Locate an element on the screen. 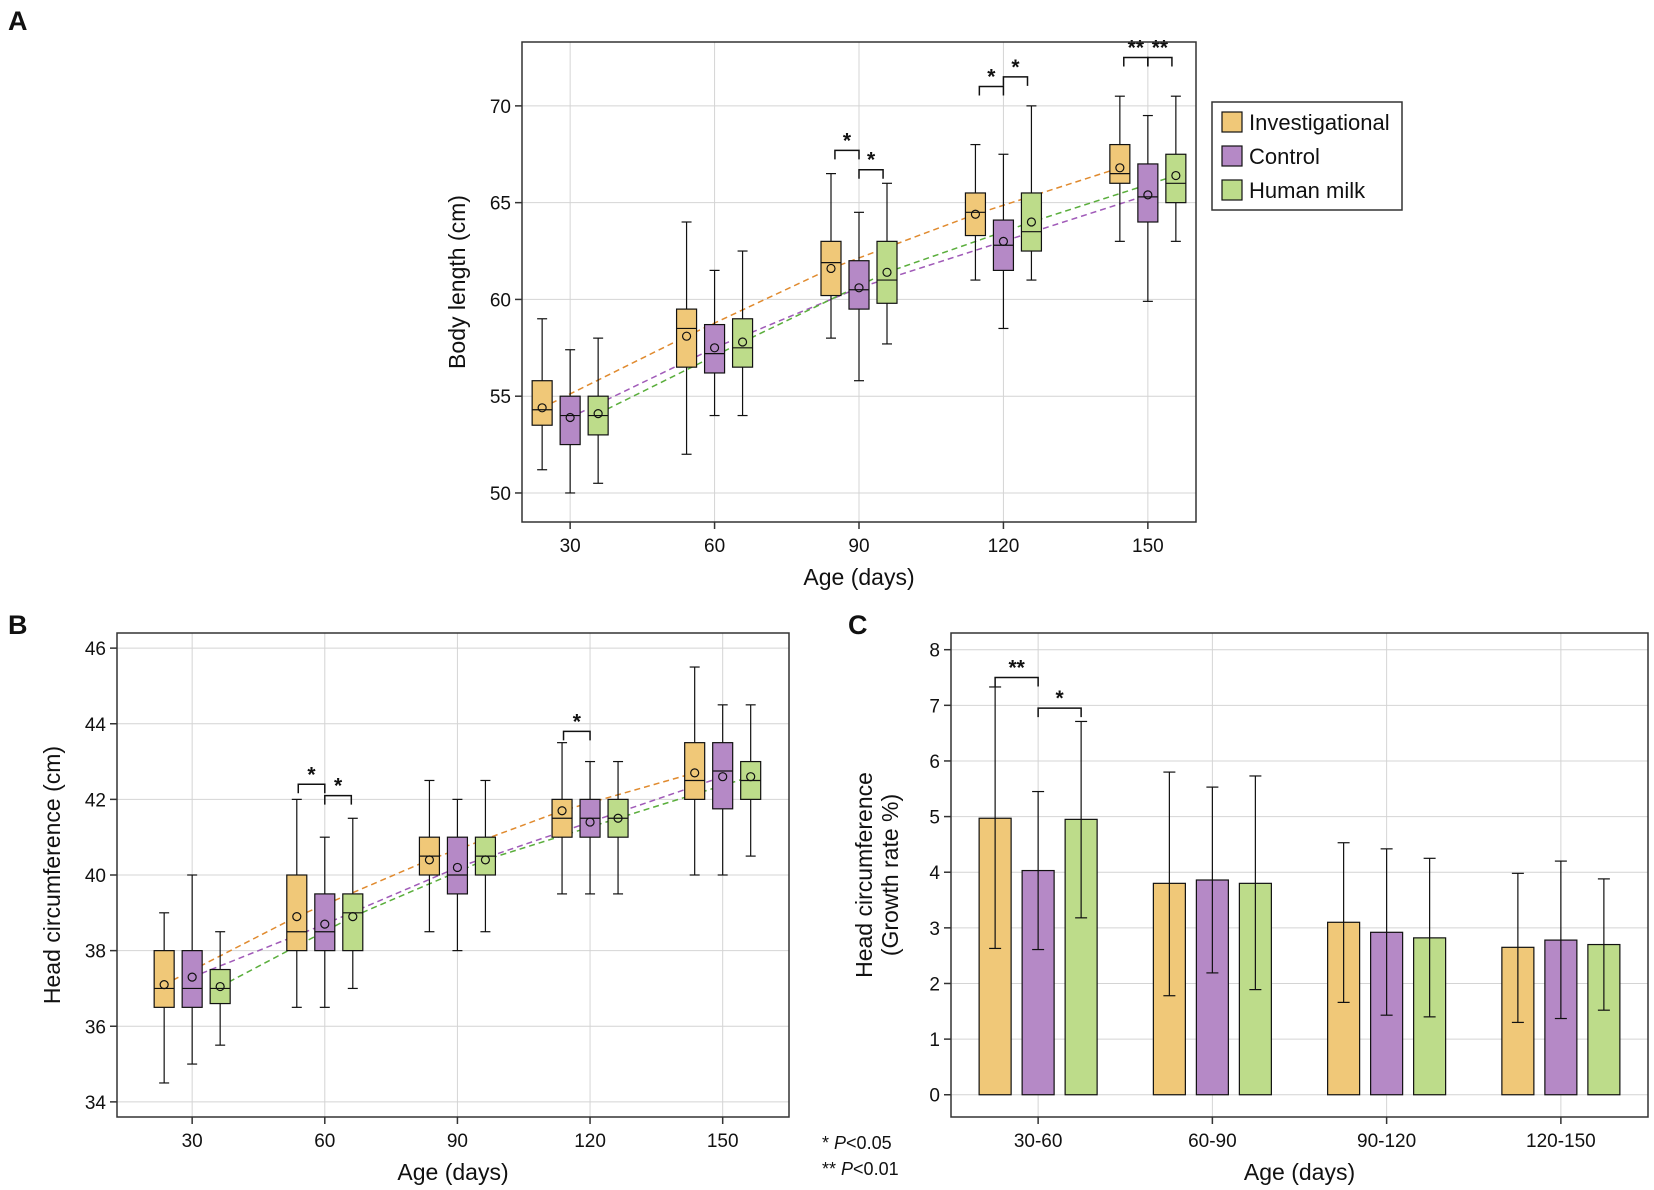 The image size is (1654, 1190). a-tick-label-x: 30 is located at coordinates (570, 546).